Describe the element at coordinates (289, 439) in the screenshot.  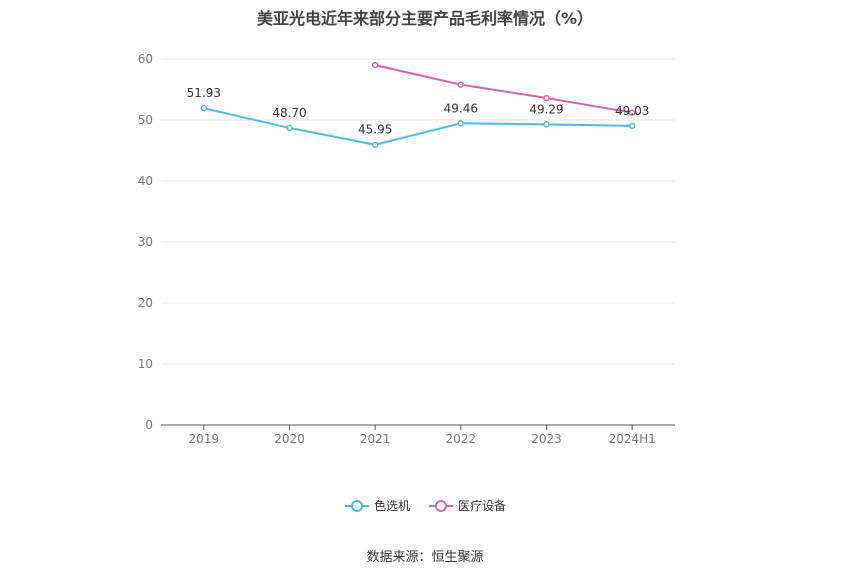
I see `x-tick-label: 2020` at that location.